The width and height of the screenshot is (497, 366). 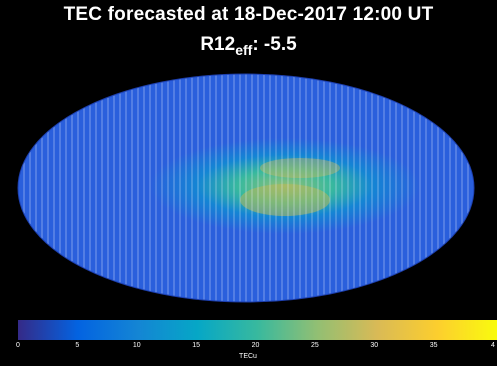 I want to click on colorbar-tick-label: 35, so click(x=433, y=345).